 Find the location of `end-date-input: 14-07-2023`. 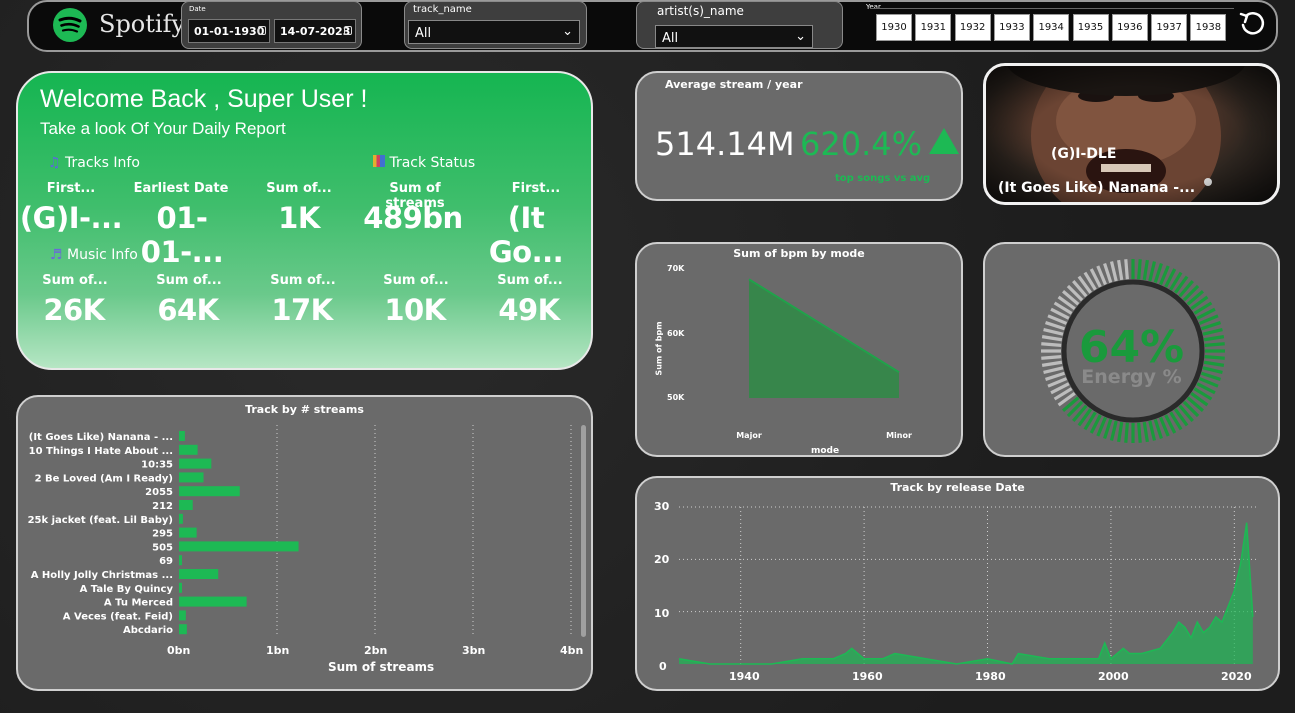

end-date-input: 14-07-2023 is located at coordinates (315, 31).